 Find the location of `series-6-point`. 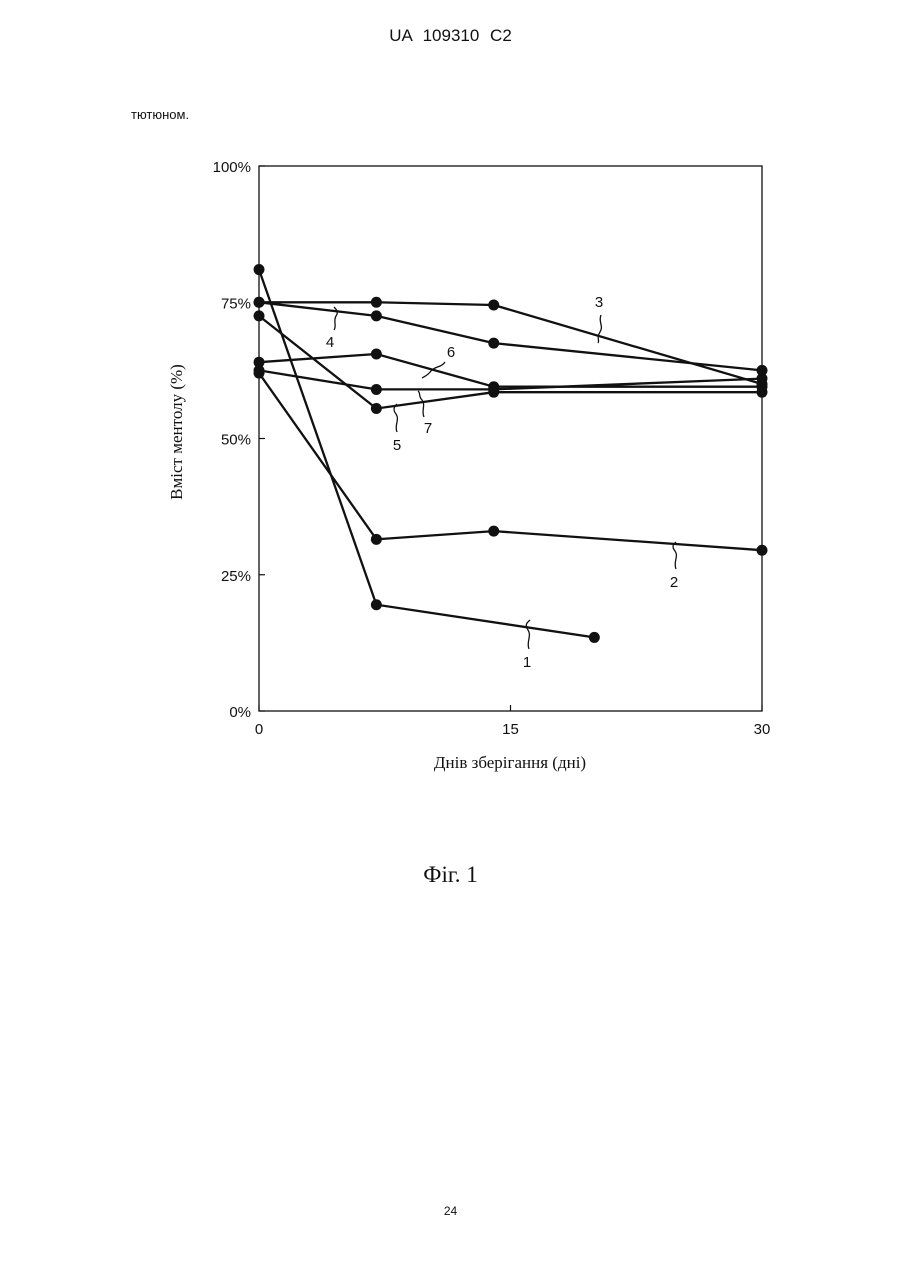

series-6-point is located at coordinates (376, 354).